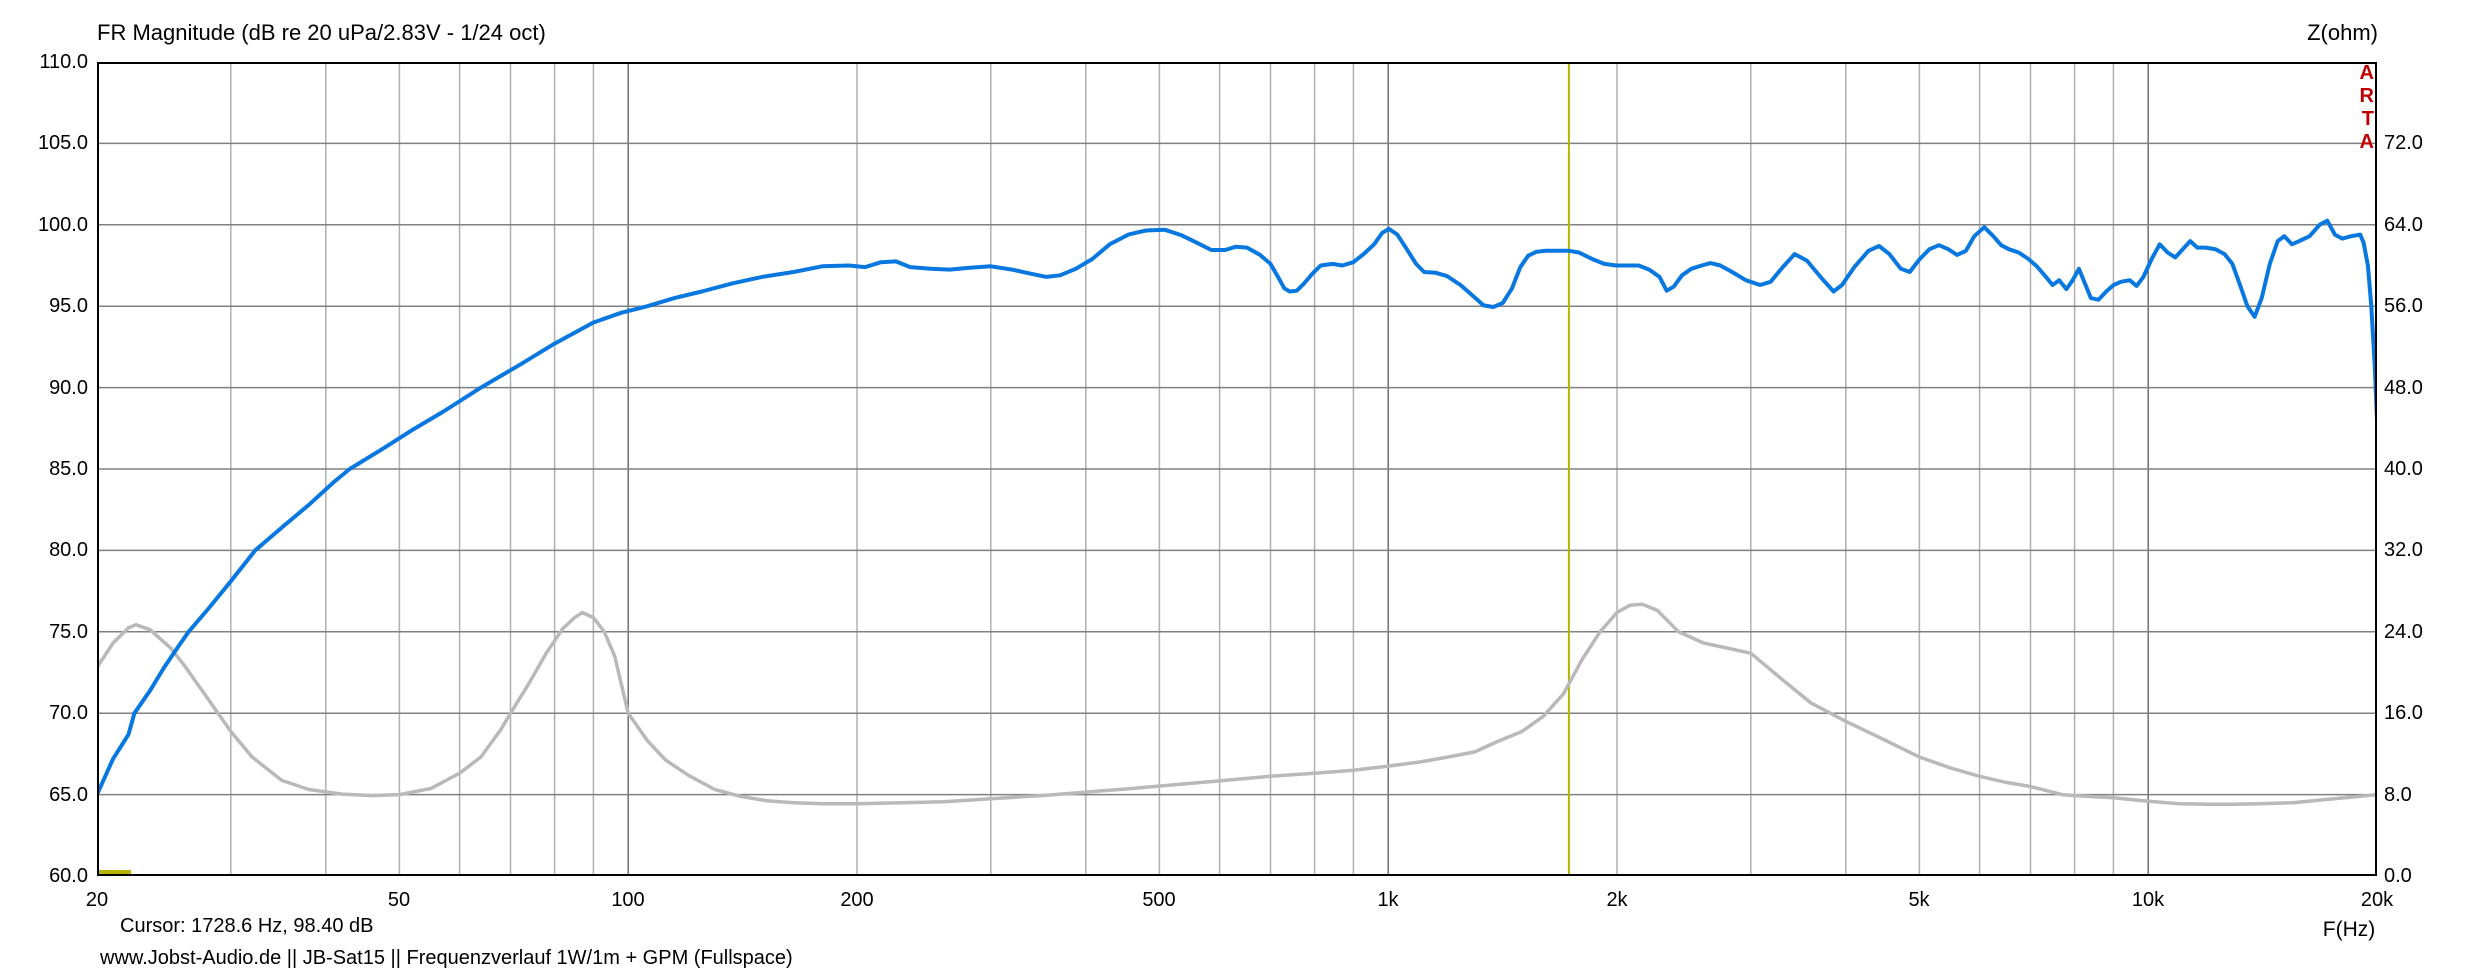 The height and width of the screenshot is (978, 2473). What do you see at coordinates (2403, 225) in the screenshot?
I see `y-right-tick-64: 64.0` at bounding box center [2403, 225].